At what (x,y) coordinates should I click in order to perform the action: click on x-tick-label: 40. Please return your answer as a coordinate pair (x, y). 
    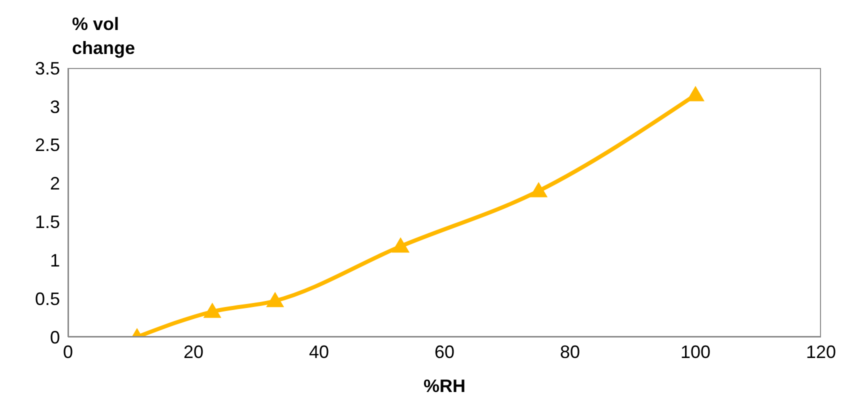
    Looking at the image, I should click on (319, 352).